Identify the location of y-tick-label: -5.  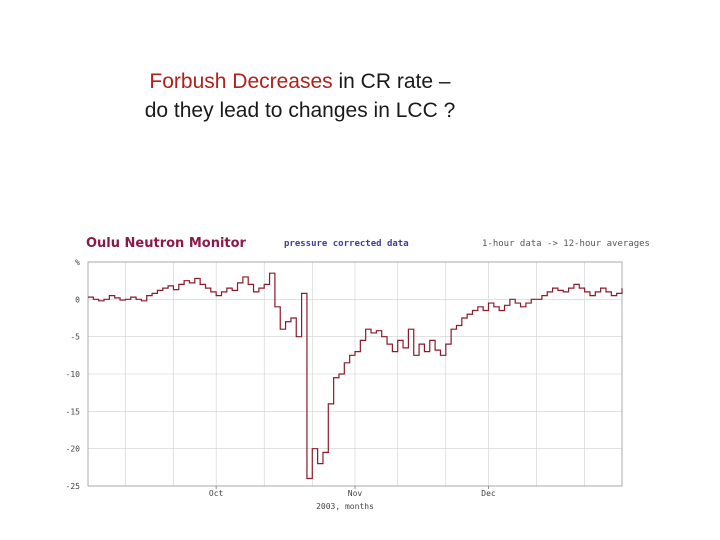
(75, 337).